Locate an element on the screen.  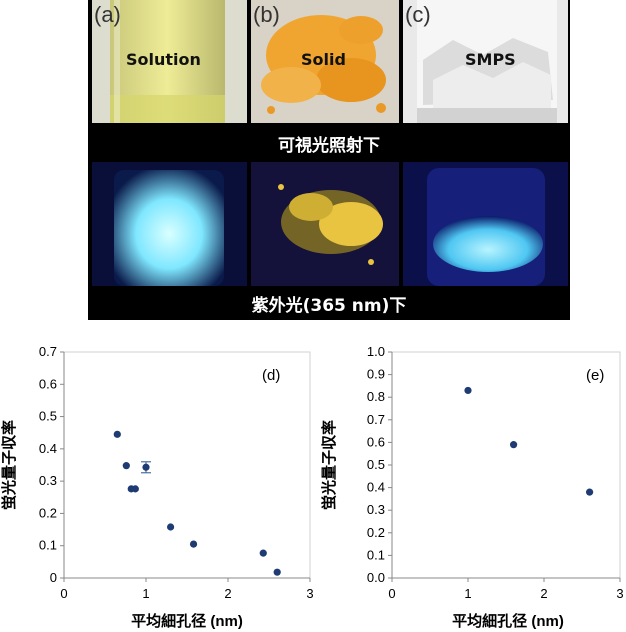
sample-label-solution: Solution is located at coordinates (163, 59).